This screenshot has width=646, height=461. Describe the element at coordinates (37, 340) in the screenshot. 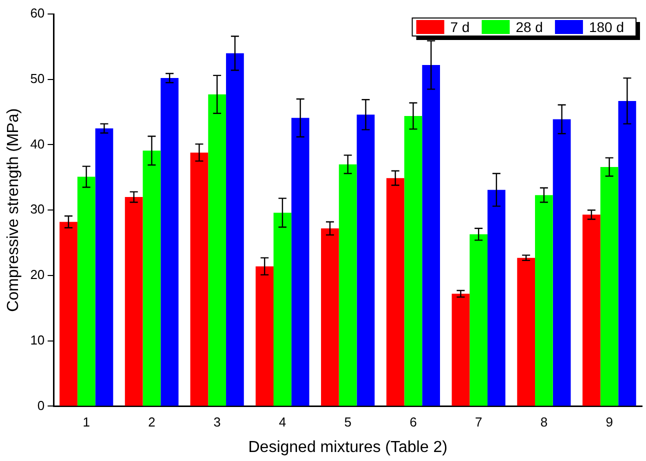

I see `y-tick-label: 10` at that location.